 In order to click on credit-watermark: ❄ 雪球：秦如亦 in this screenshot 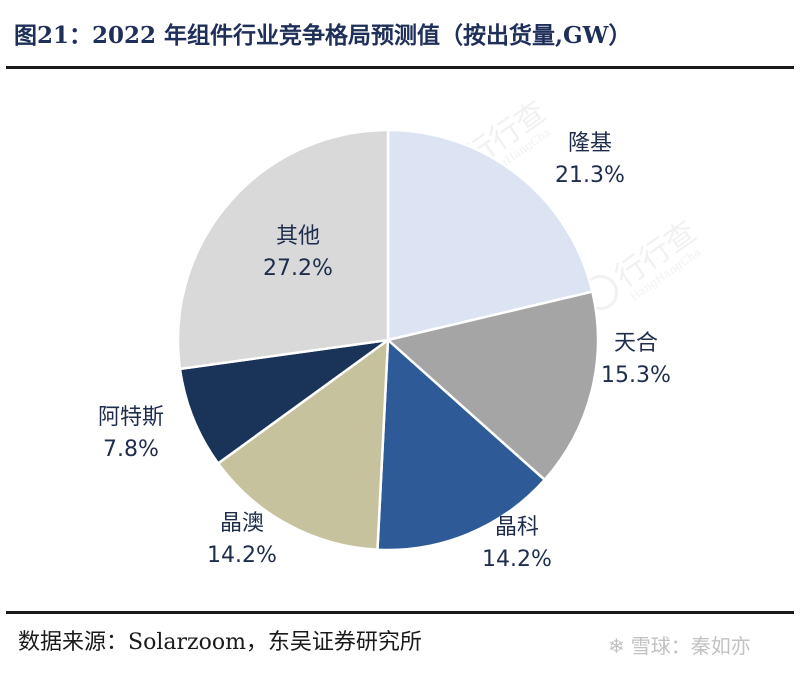, I will do `click(679, 644)`.